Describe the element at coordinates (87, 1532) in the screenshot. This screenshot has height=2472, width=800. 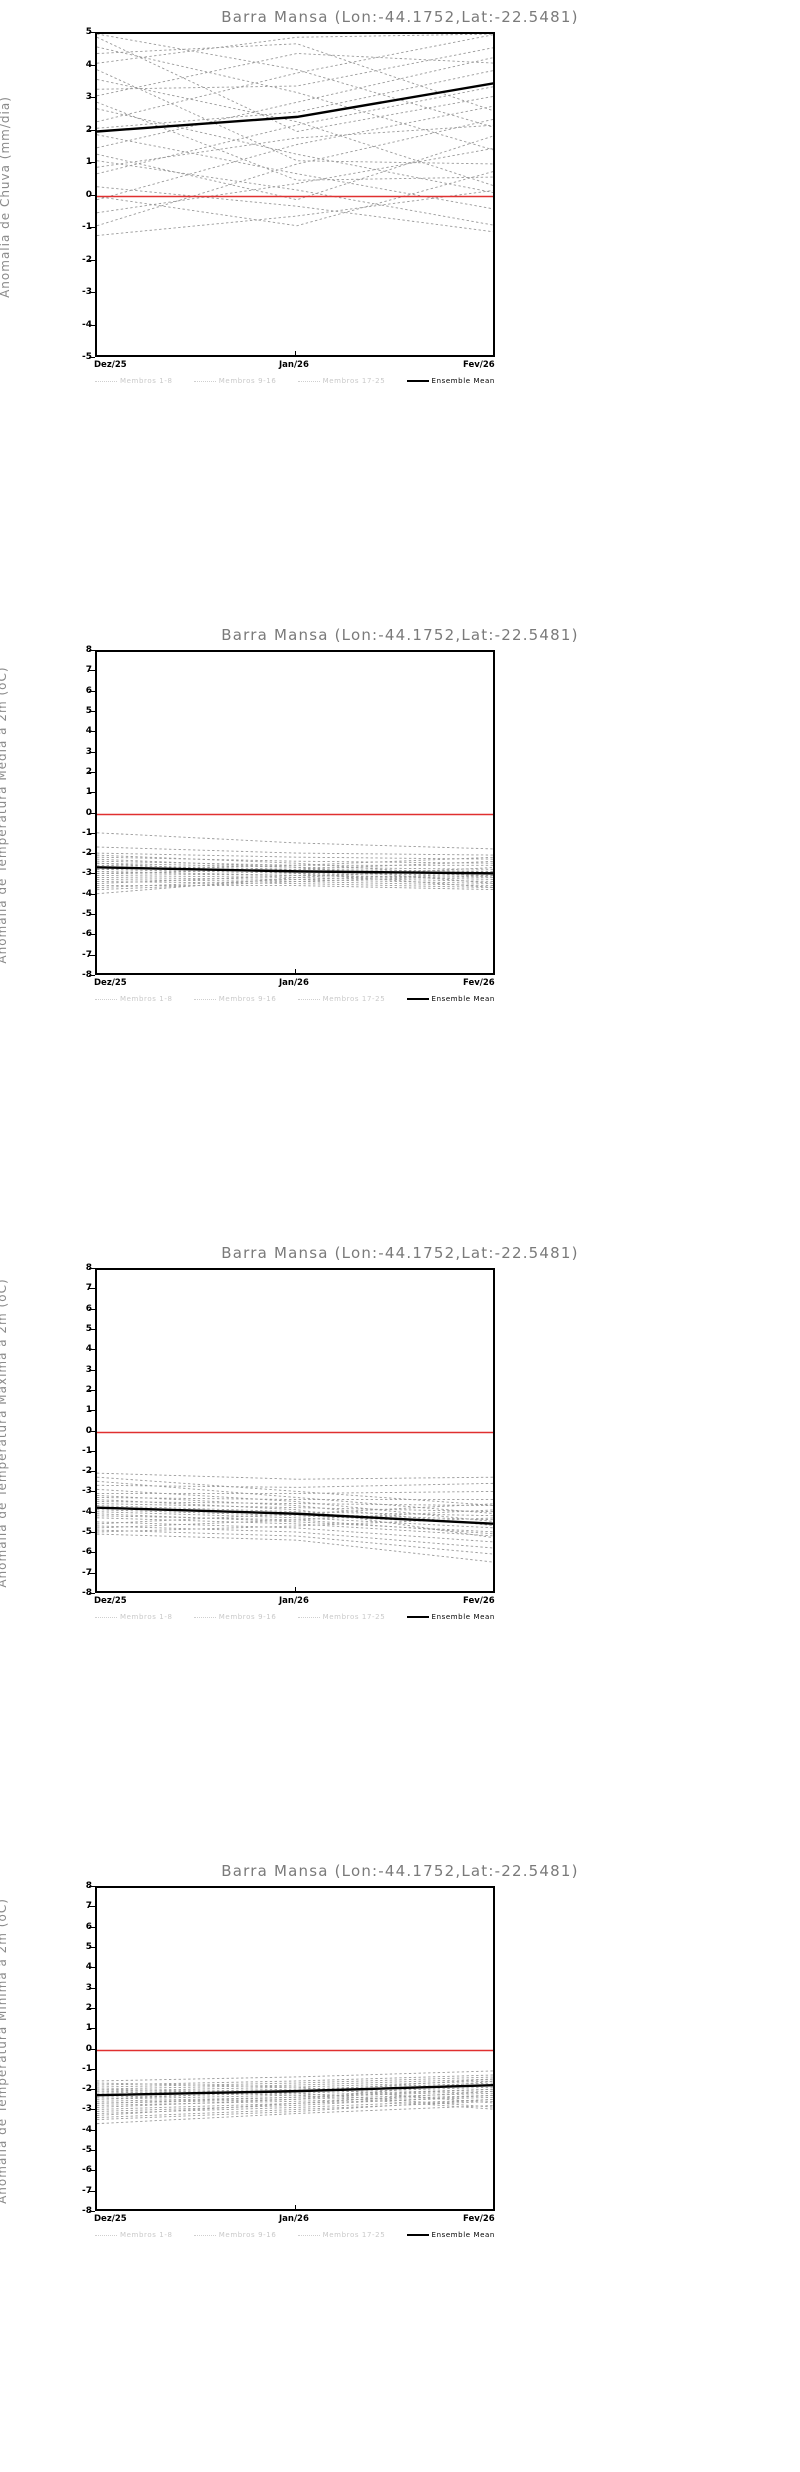
I see `y-tick-label: -5` at that location.